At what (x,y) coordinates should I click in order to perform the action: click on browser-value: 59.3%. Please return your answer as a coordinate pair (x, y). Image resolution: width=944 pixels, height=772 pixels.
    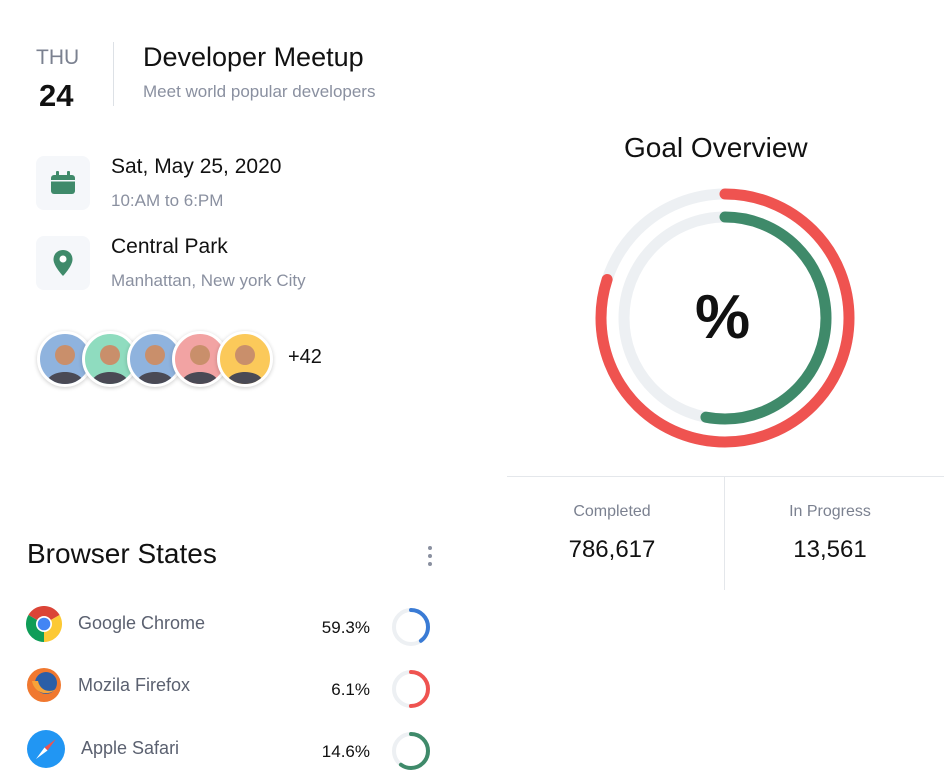
    Looking at the image, I should click on (345, 627).